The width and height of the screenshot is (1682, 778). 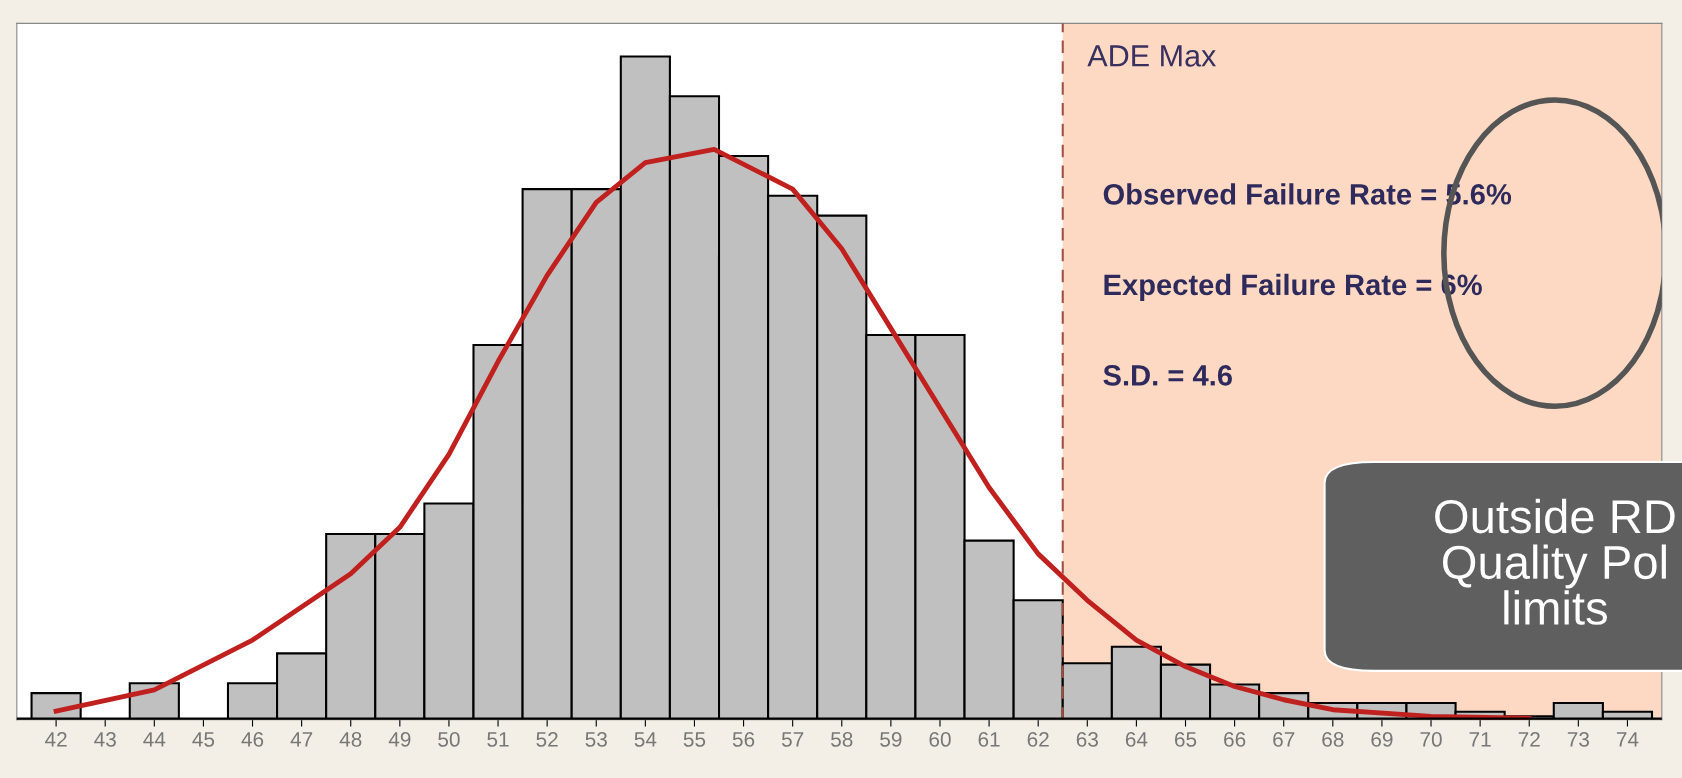 I want to click on x-tick-label: 46, so click(x=252, y=739).